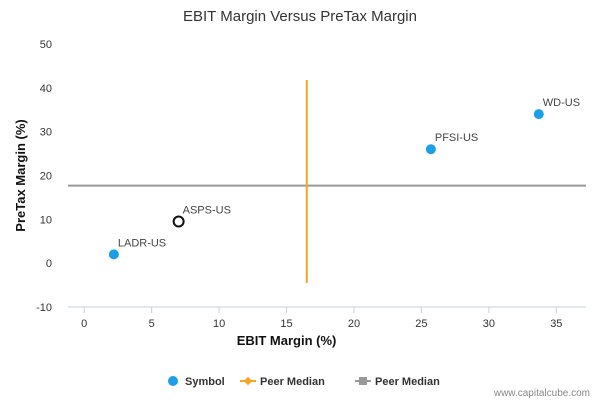 The height and width of the screenshot is (400, 600). Describe the element at coordinates (44, 308) in the screenshot. I see `y-tick-label: -10` at that location.